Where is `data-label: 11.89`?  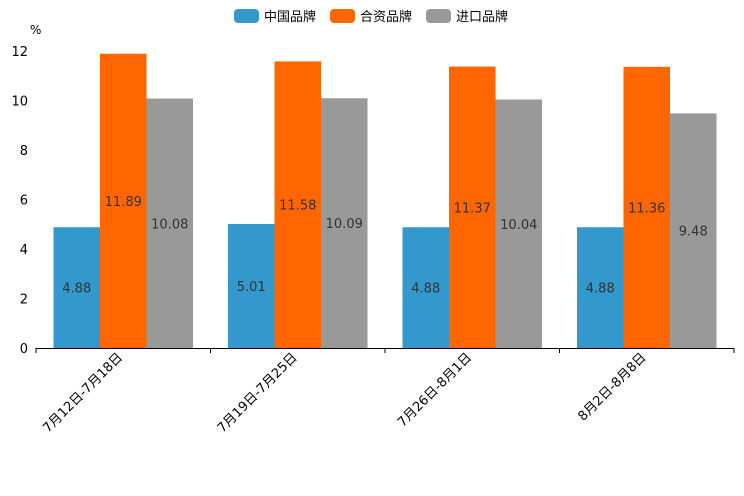
data-label: 11.89 is located at coordinates (123, 202).